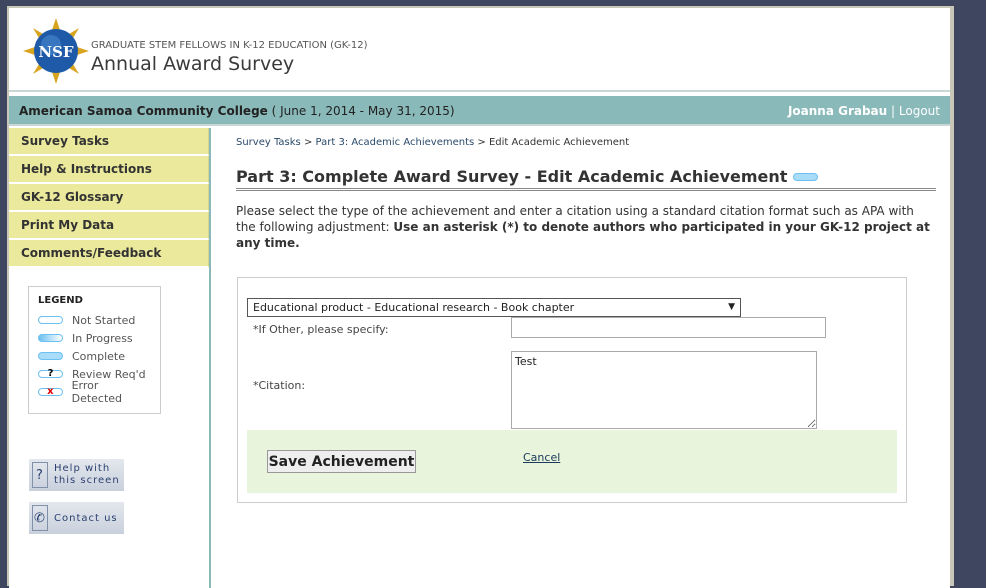 This screenshot has height=588, width=986. What do you see at coordinates (97, 392) in the screenshot?
I see `legend-label: Error Detected` at bounding box center [97, 392].